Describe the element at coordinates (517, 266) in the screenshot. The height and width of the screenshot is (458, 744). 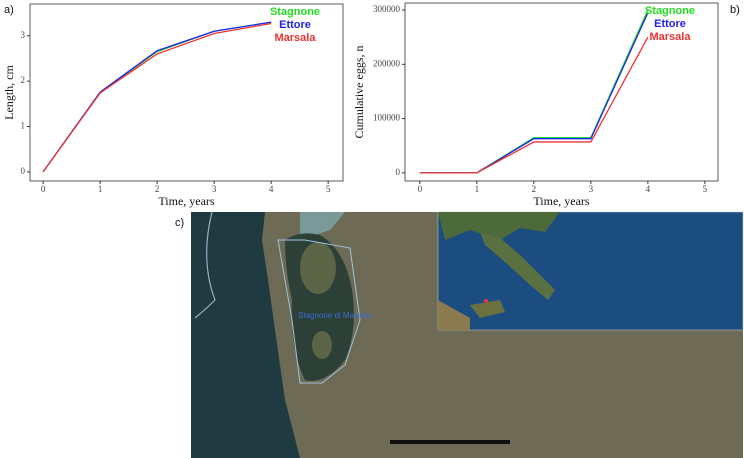
I see `inset-italy` at that location.